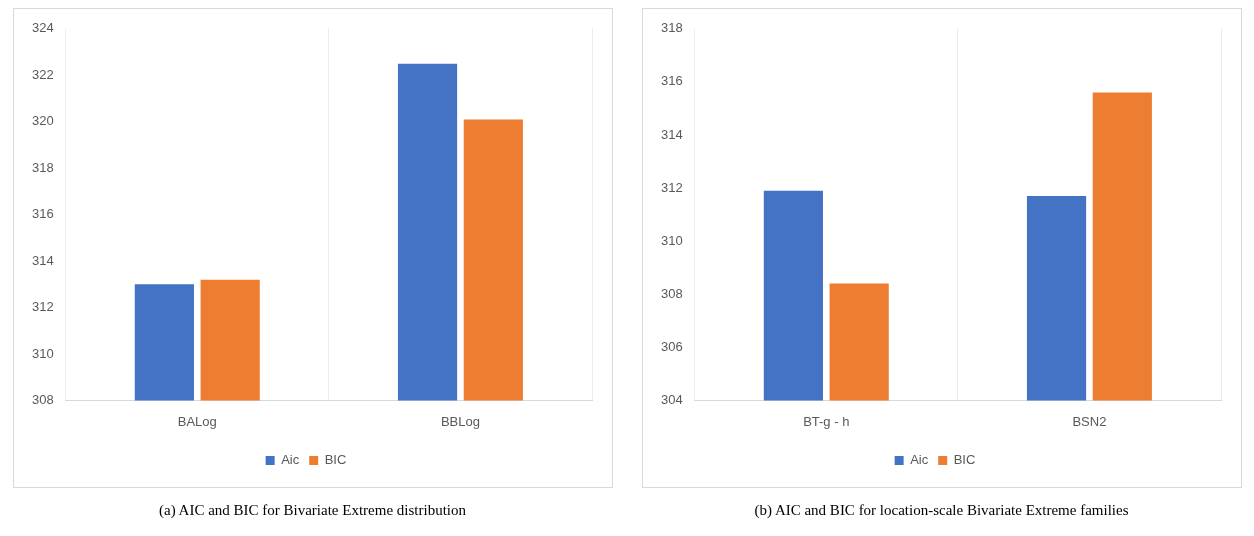 Image resolution: width=1254 pixels, height=536 pixels. Describe the element at coordinates (1088, 421) in the screenshot. I see `x-tick-label: BSN2` at that location.